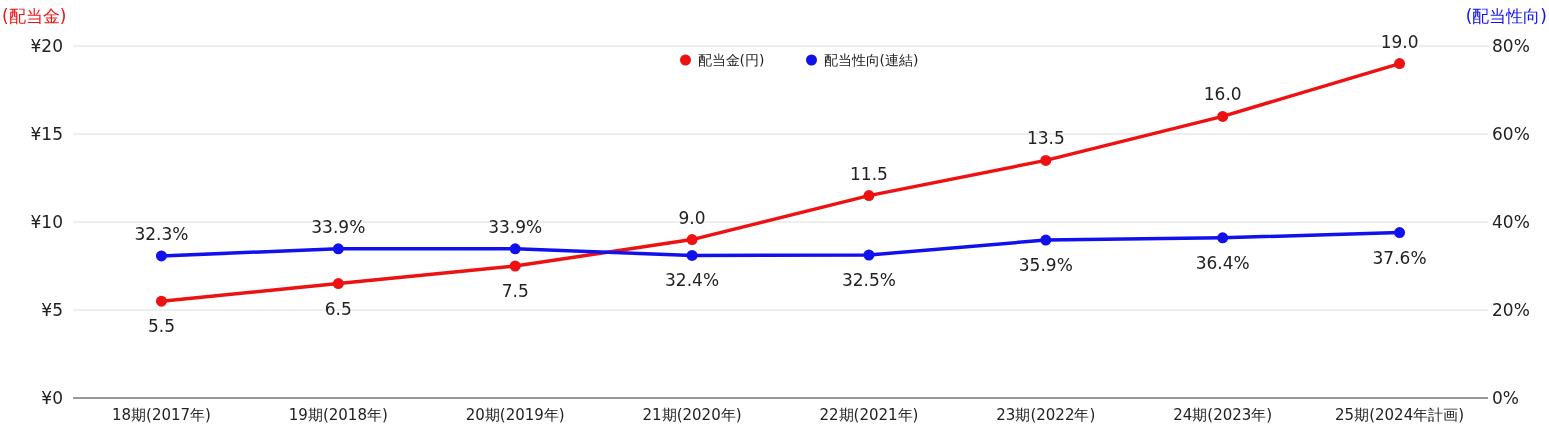  What do you see at coordinates (52, 398) in the screenshot?
I see `y-tick-label: ¥0` at bounding box center [52, 398].